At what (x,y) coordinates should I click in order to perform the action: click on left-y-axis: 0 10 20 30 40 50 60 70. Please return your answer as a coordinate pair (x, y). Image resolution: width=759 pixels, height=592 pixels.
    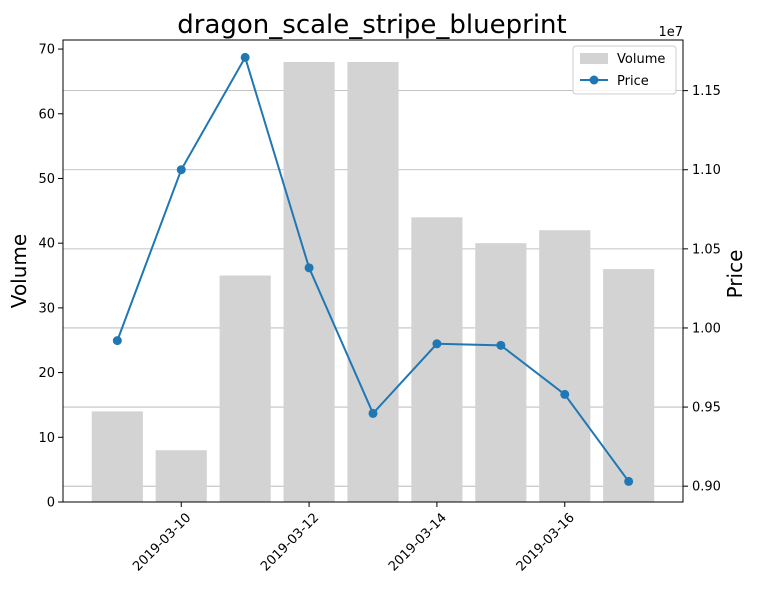
    Looking at the image, I should click on (50, 277).